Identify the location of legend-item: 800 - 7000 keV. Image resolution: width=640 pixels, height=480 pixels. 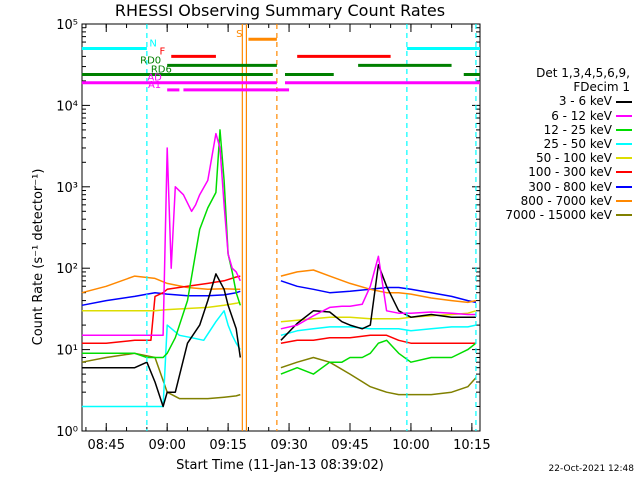
(558, 201).